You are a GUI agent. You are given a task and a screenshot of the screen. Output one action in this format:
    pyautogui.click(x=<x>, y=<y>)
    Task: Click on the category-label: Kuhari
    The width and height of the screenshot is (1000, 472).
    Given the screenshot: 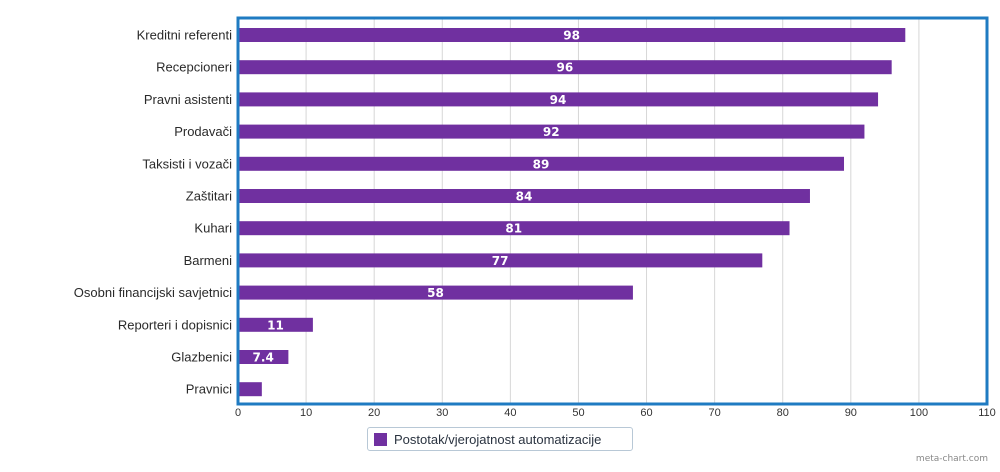 What is the action you would take?
    pyautogui.click(x=213, y=228)
    